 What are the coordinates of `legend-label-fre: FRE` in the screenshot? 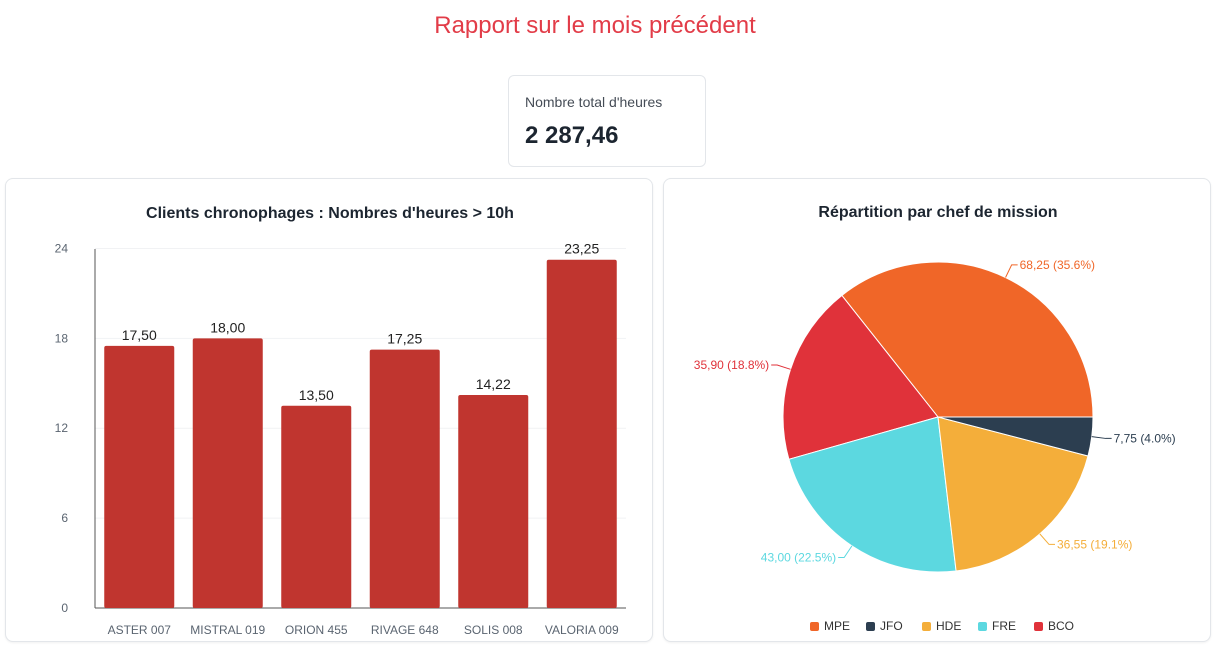 It's located at (1004, 626).